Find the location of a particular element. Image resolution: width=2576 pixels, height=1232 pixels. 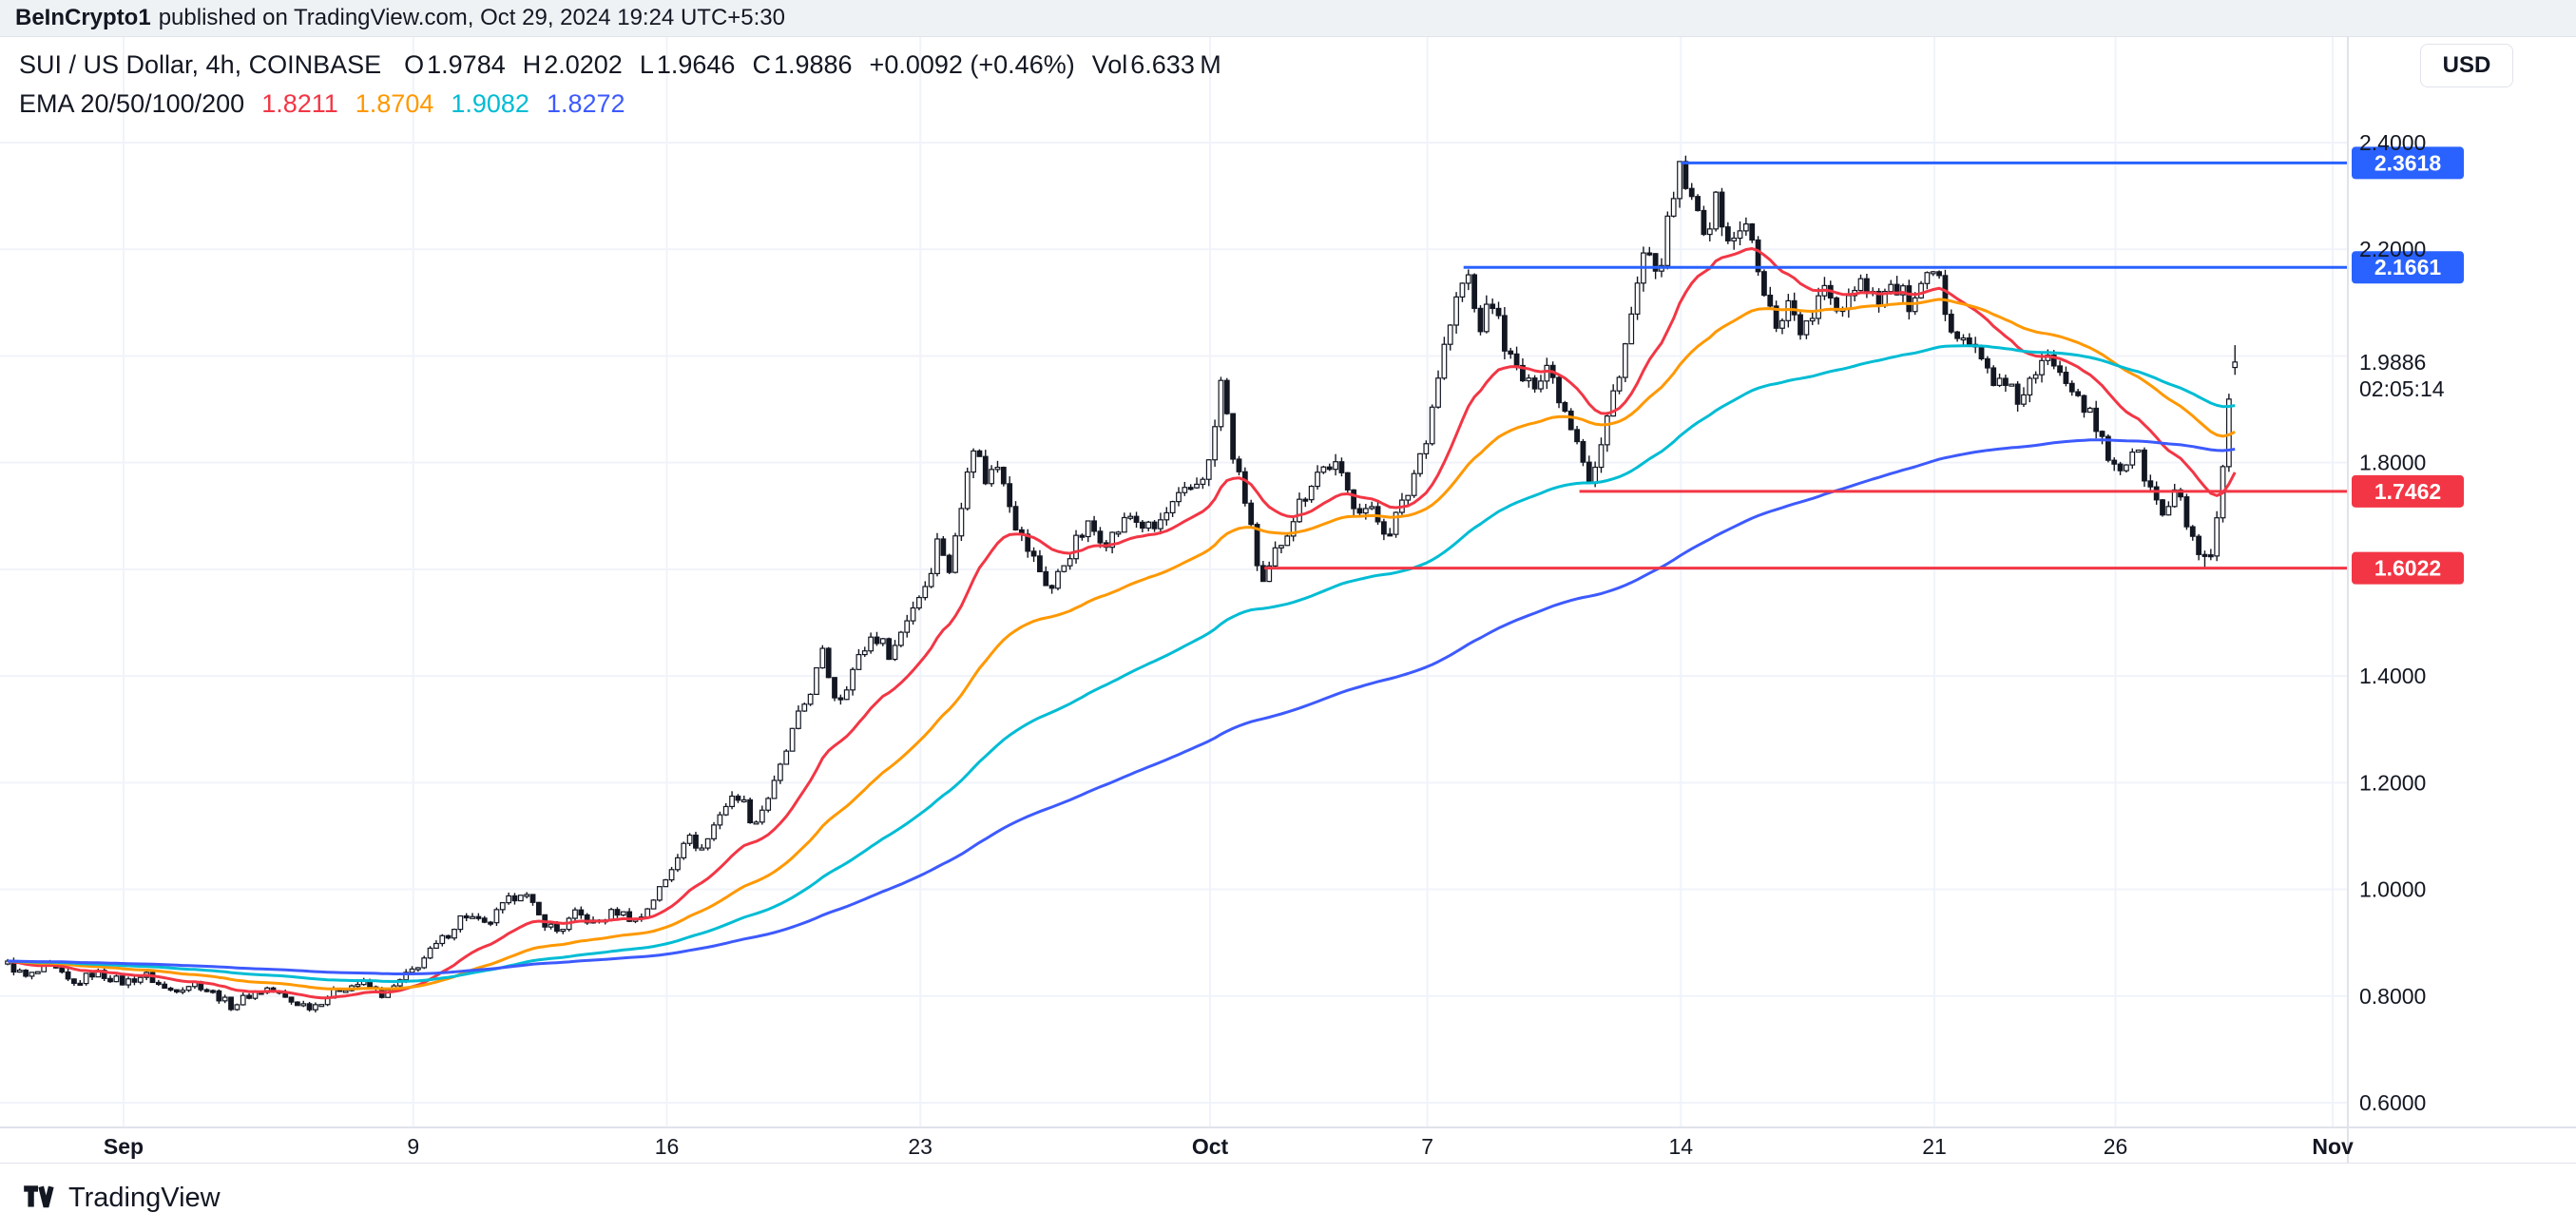

time-axis-label: Sep is located at coordinates (124, 1146).